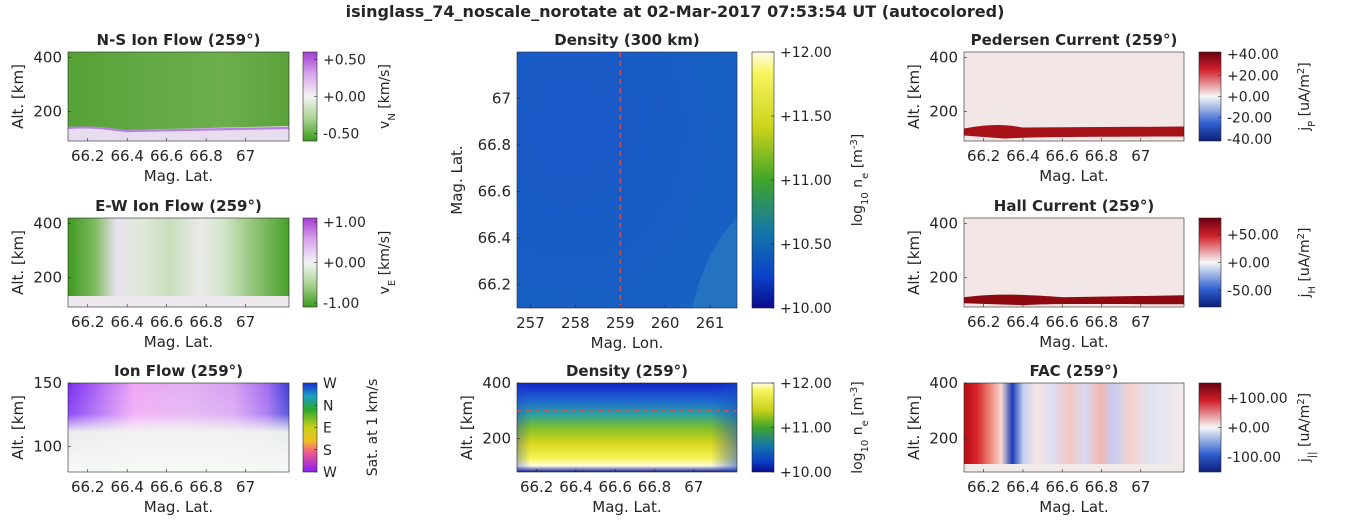 The height and width of the screenshot is (525, 1350). I want to click on colorbar-tick-label: N, so click(328, 406).